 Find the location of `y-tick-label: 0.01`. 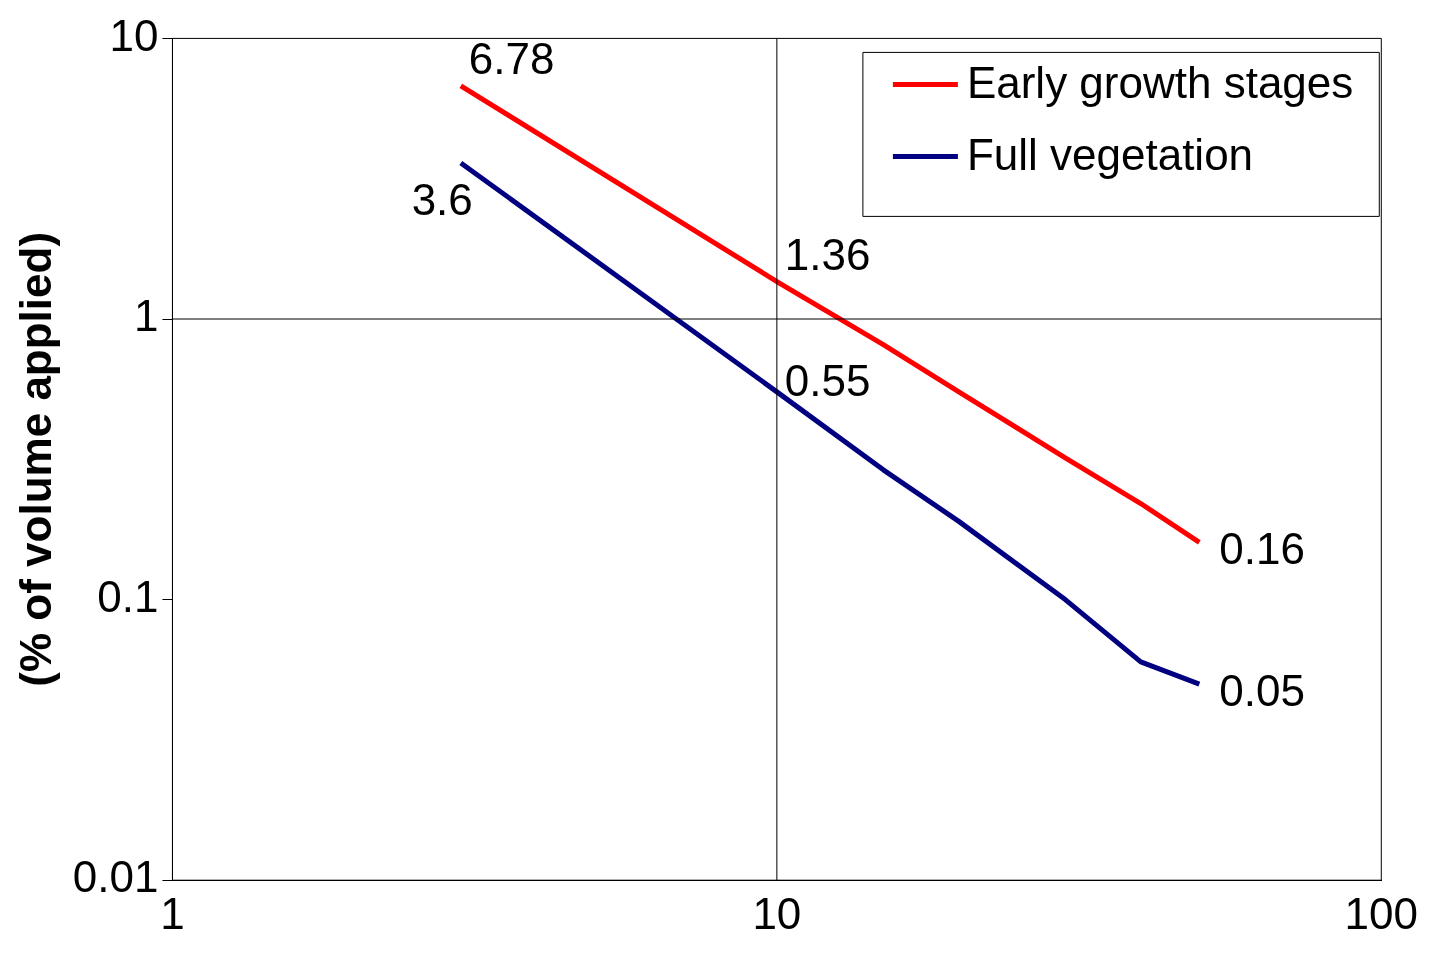

y-tick-label: 0.01 is located at coordinates (115, 877).